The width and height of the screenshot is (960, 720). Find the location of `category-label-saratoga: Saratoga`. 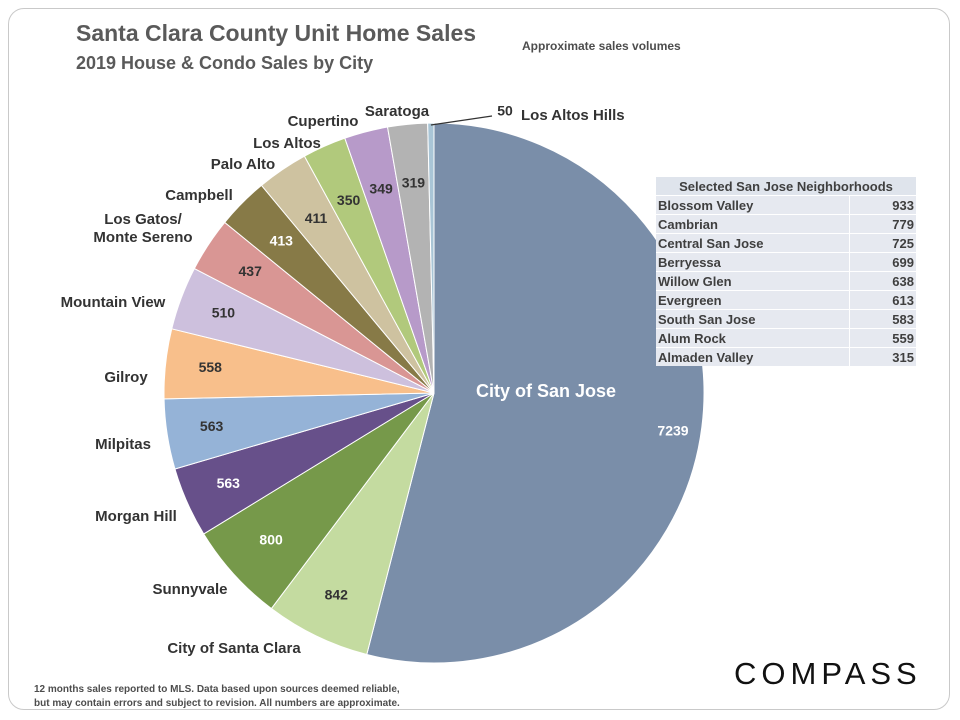

category-label-saratoga: Saratoga is located at coordinates (397, 111).